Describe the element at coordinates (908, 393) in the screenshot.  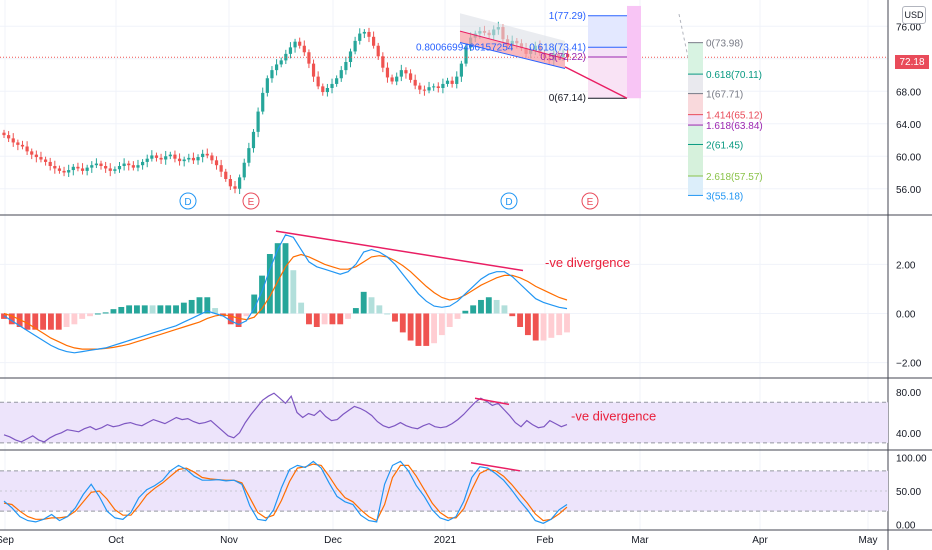
I see `rsi-tick-label: 80.00` at that location.